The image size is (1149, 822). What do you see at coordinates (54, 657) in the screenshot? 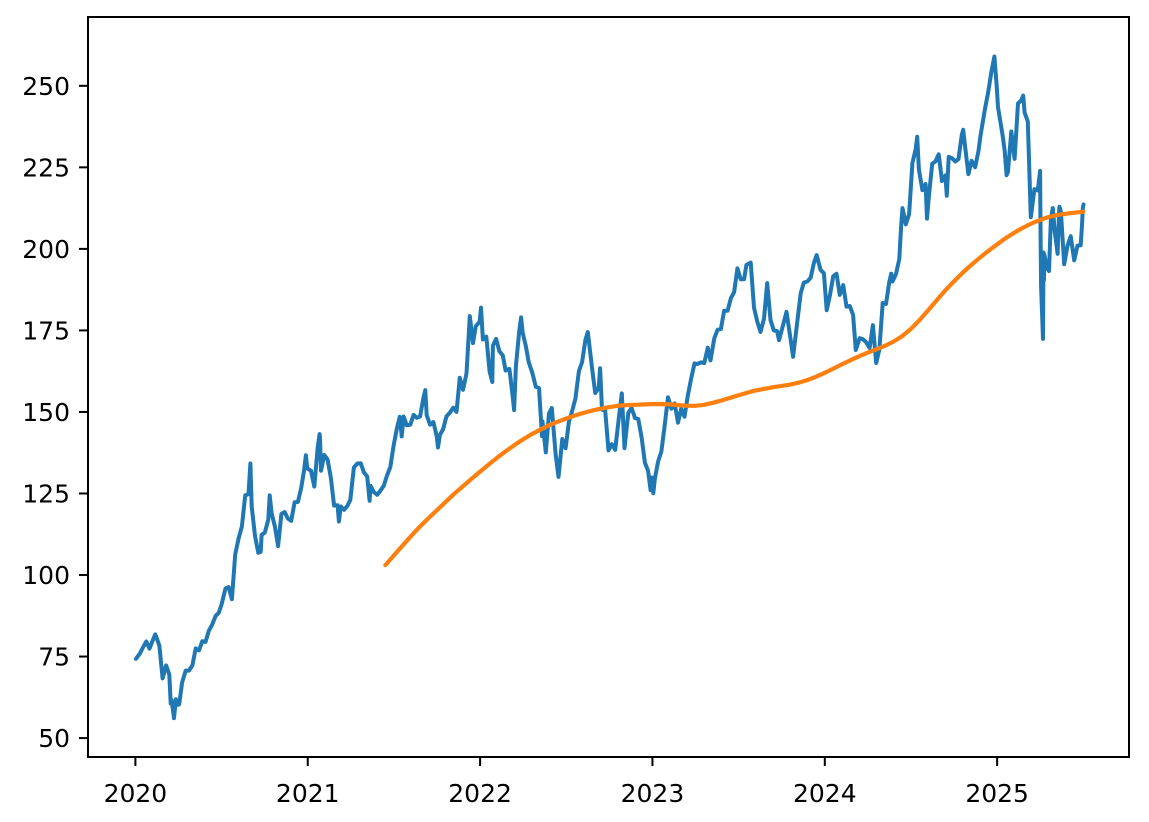
I see `y-tick-label: 75` at bounding box center [54, 657].